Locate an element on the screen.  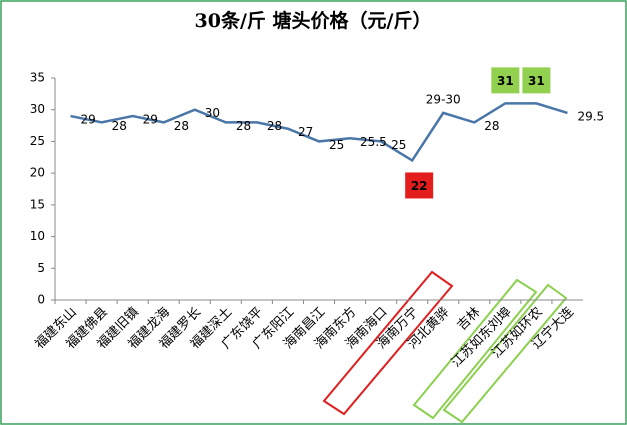
y-tick-label: 5 is located at coordinates (41, 268).